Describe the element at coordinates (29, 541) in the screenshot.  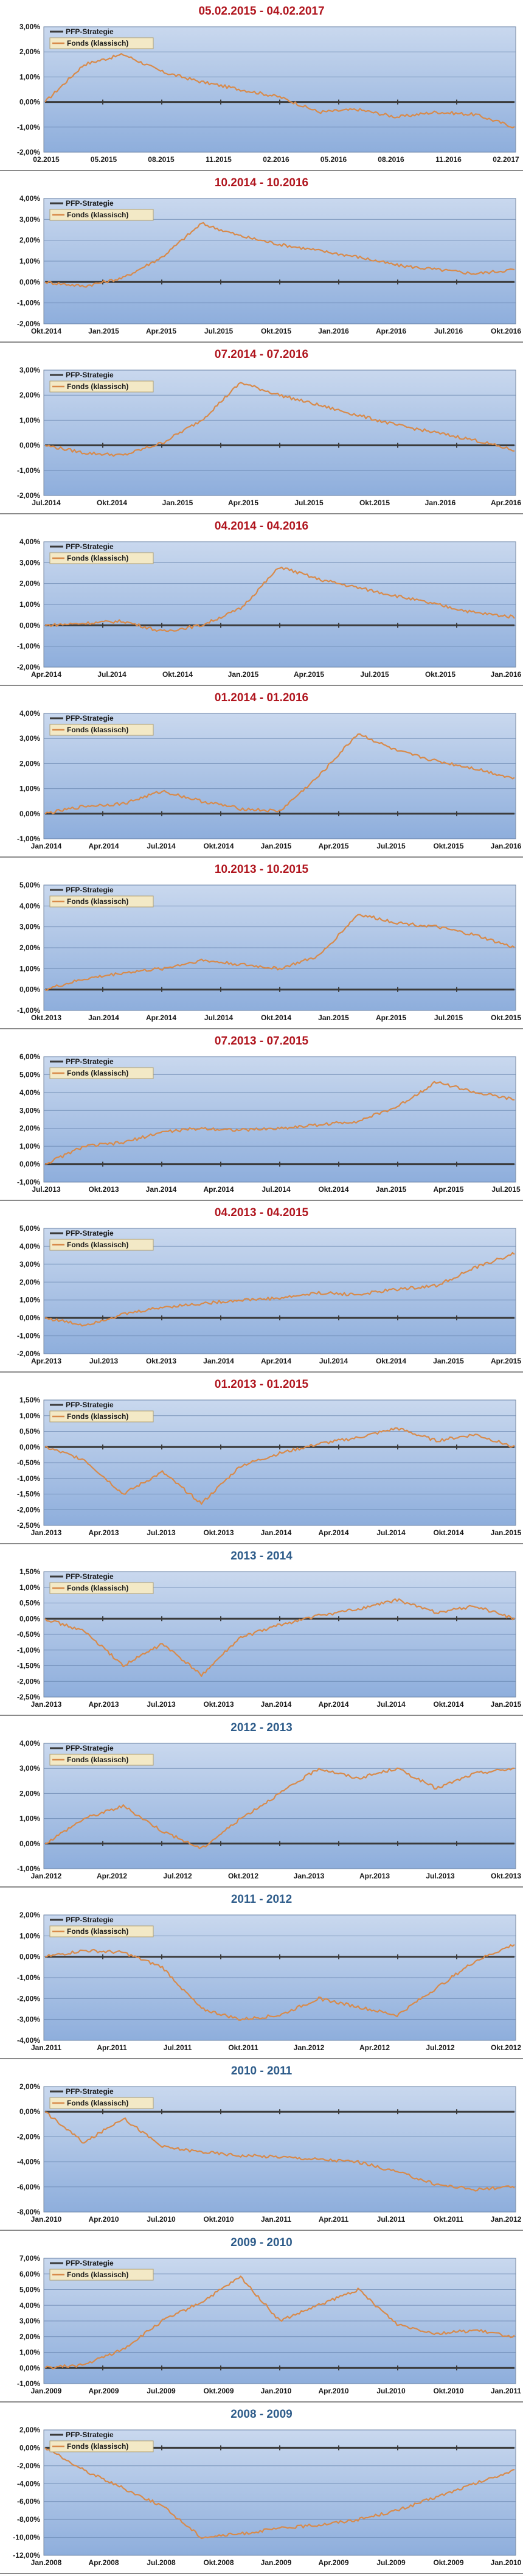
I see `y-tick-label: 4,00%` at that location.